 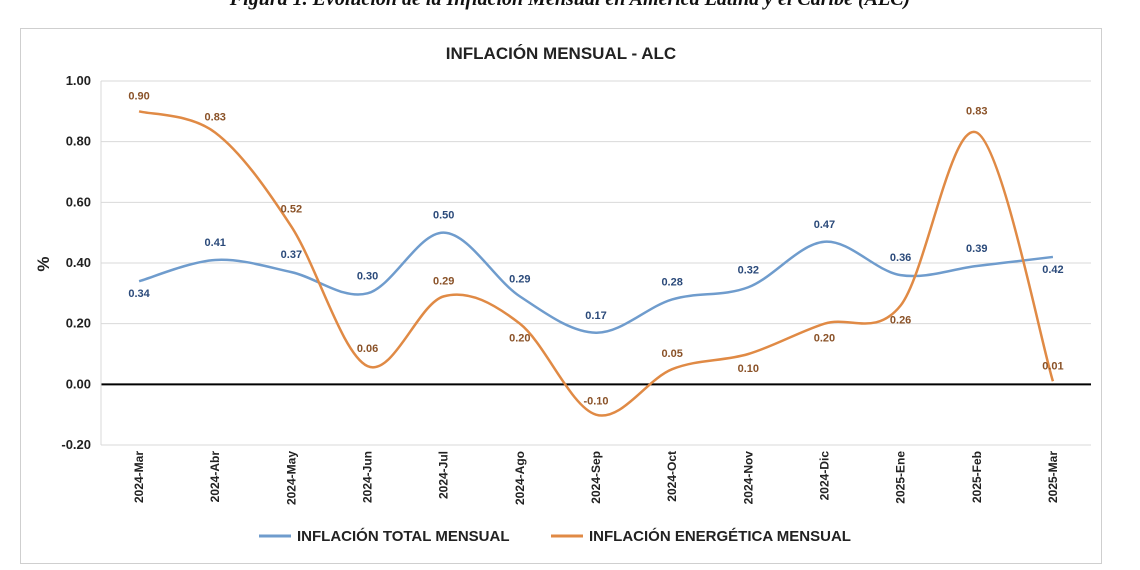 I want to click on legend-label: INFLACIÓN TOTAL MENSUAL, so click(x=403, y=536).